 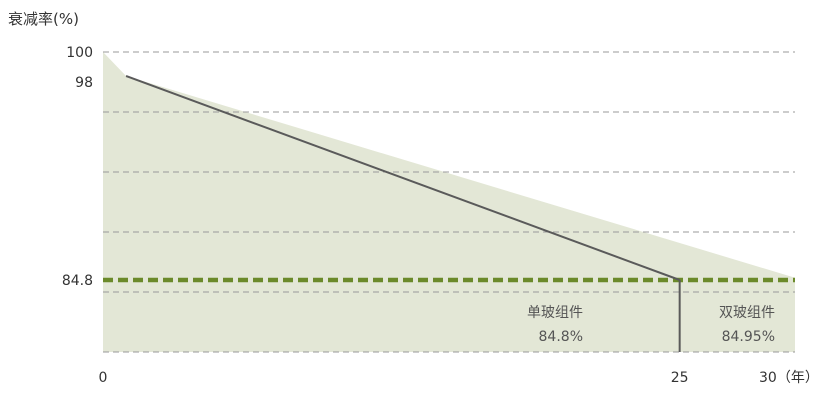 I want to click on series-name-label: 双玻组件, so click(x=747, y=313).